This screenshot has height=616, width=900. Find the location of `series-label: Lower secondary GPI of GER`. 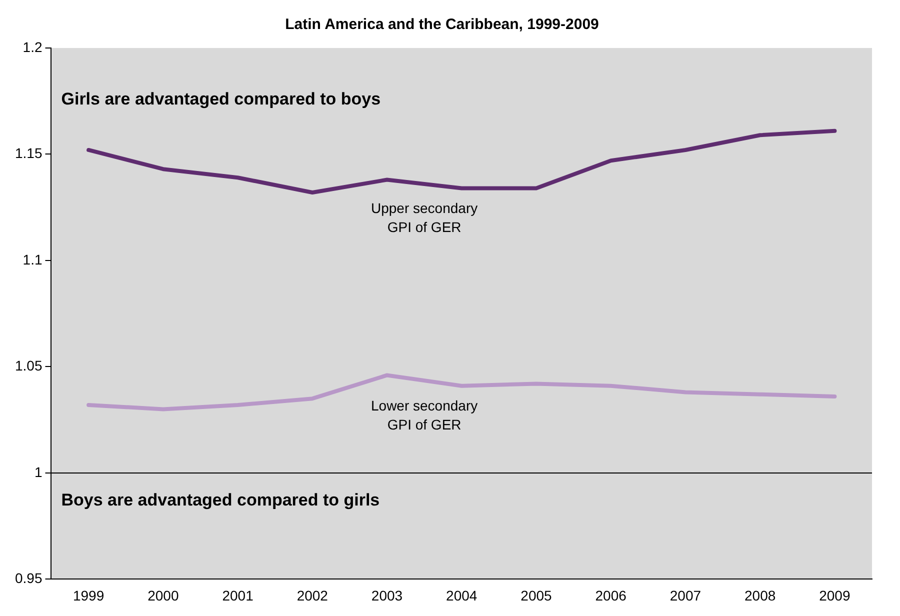

series-label: Lower secondary GPI of GER is located at coordinates (424, 415).